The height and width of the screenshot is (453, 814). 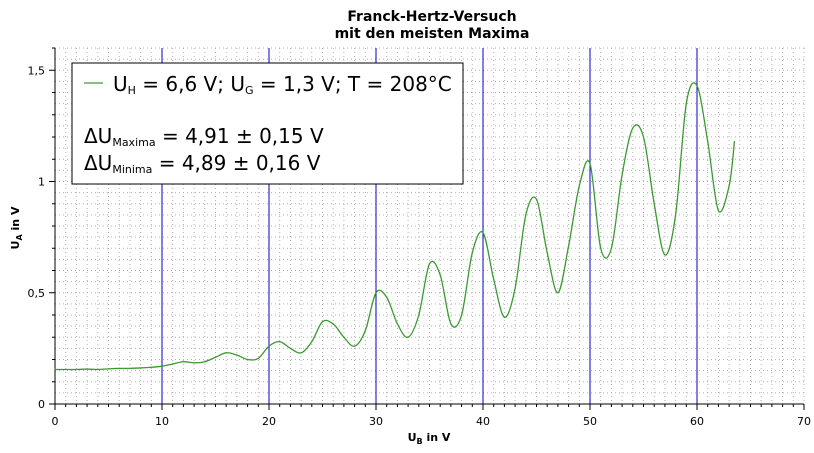 What do you see at coordinates (37, 293) in the screenshot?
I see `y-tick-label: 0,5` at bounding box center [37, 293].